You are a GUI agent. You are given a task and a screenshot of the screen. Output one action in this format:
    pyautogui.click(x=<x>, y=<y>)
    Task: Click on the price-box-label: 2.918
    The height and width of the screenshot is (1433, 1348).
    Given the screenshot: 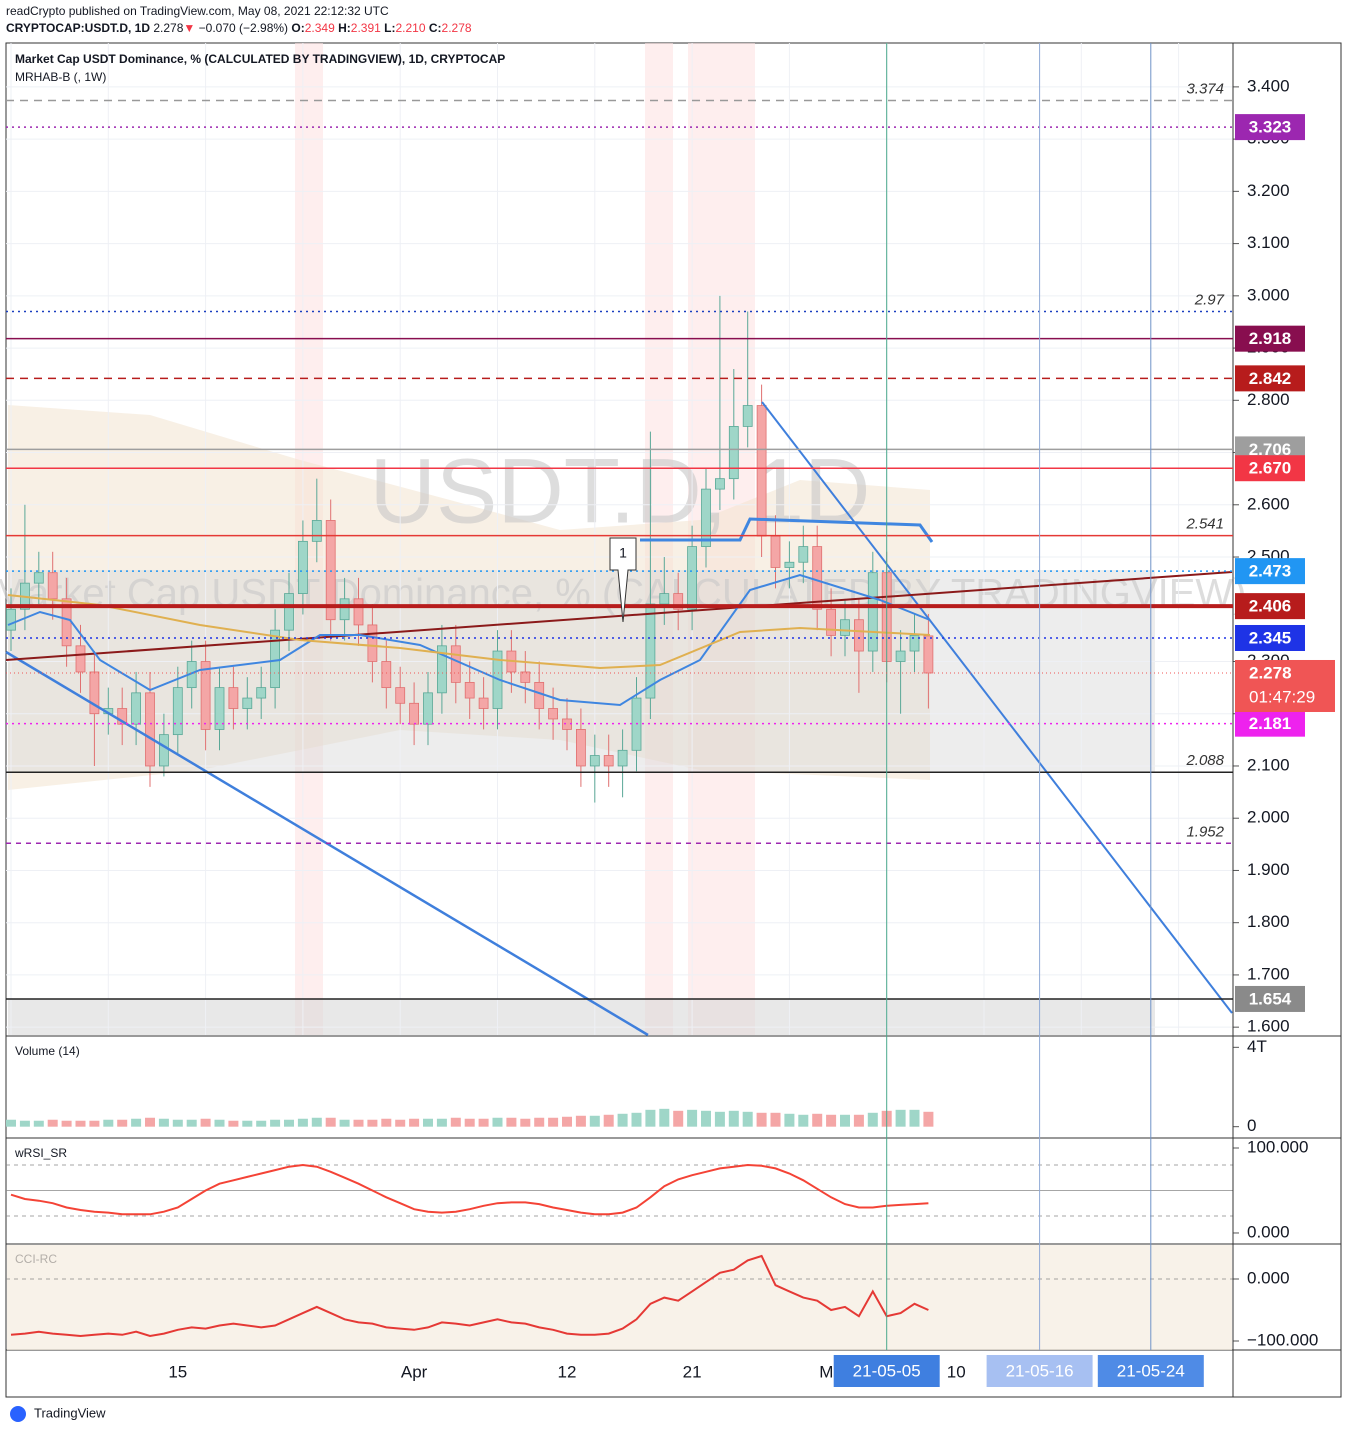 What is the action you would take?
    pyautogui.click(x=1270, y=338)
    